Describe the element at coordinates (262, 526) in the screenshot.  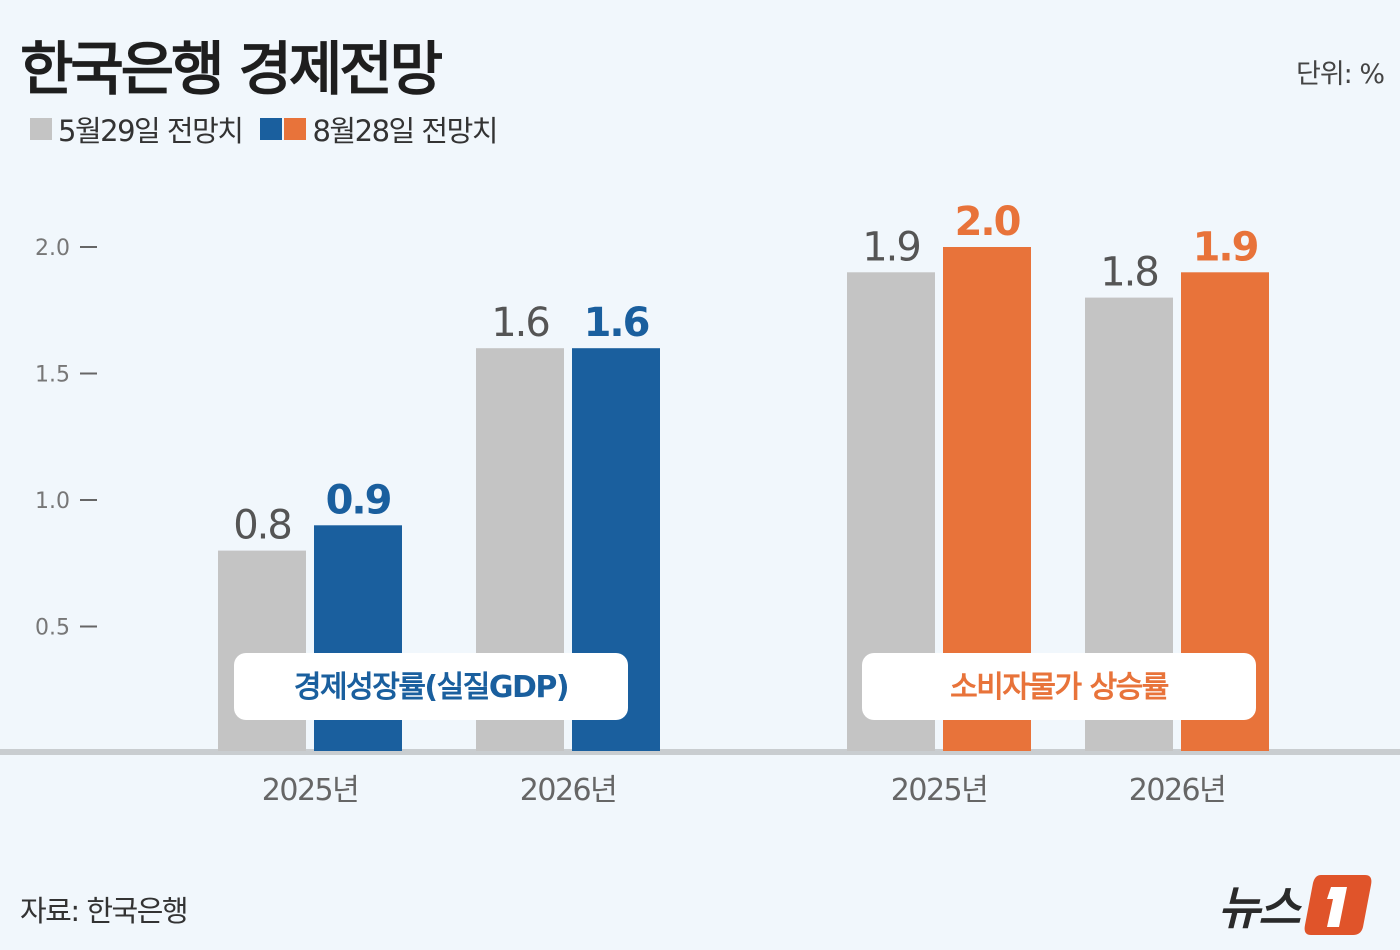
I see `bar-value-label: 0.8` at that location.